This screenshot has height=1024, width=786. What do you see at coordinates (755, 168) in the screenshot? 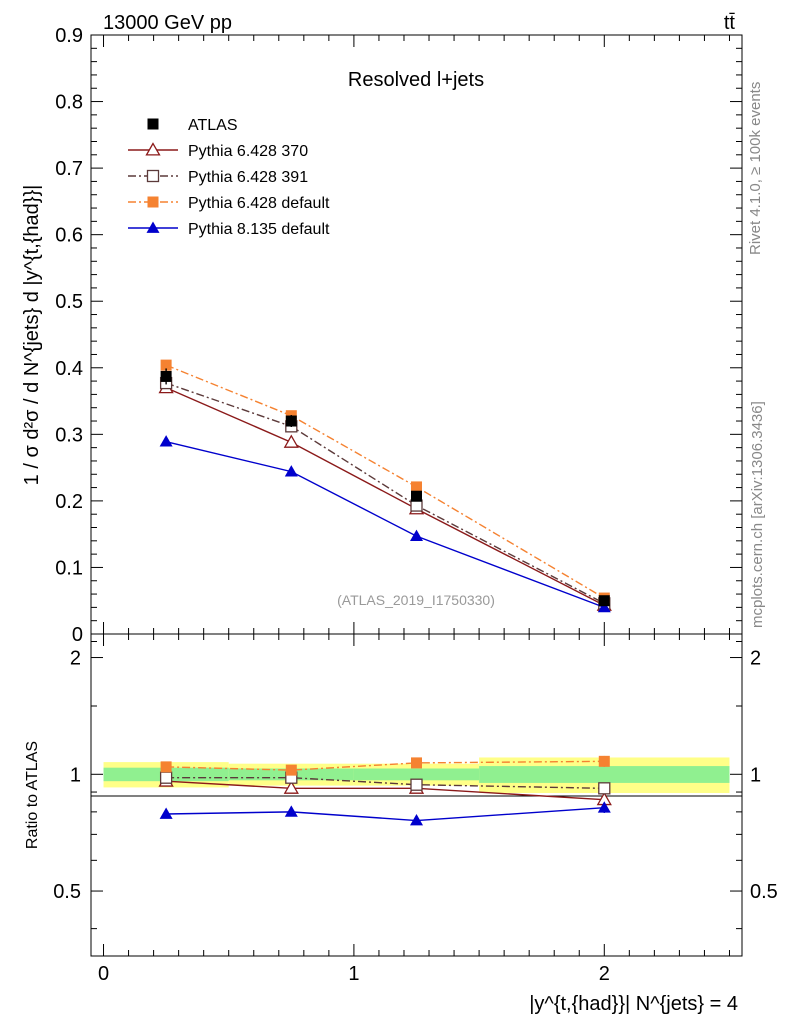
I see `rivet-label: Rivet 4.1.0, ≥ 100k events` at bounding box center [755, 168].